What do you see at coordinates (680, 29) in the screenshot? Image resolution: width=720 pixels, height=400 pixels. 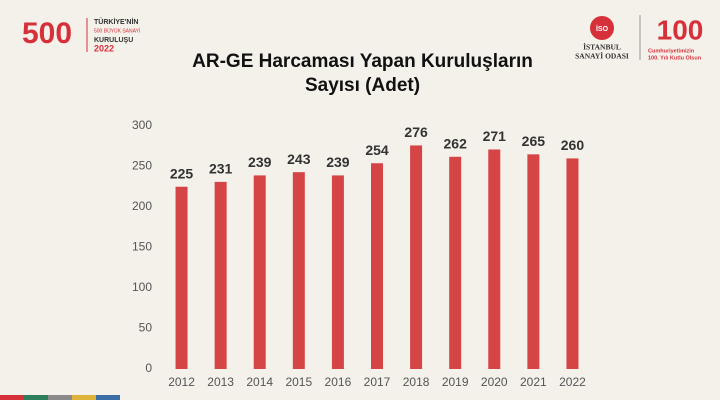 I see `anniversary-number: 100` at bounding box center [680, 29].